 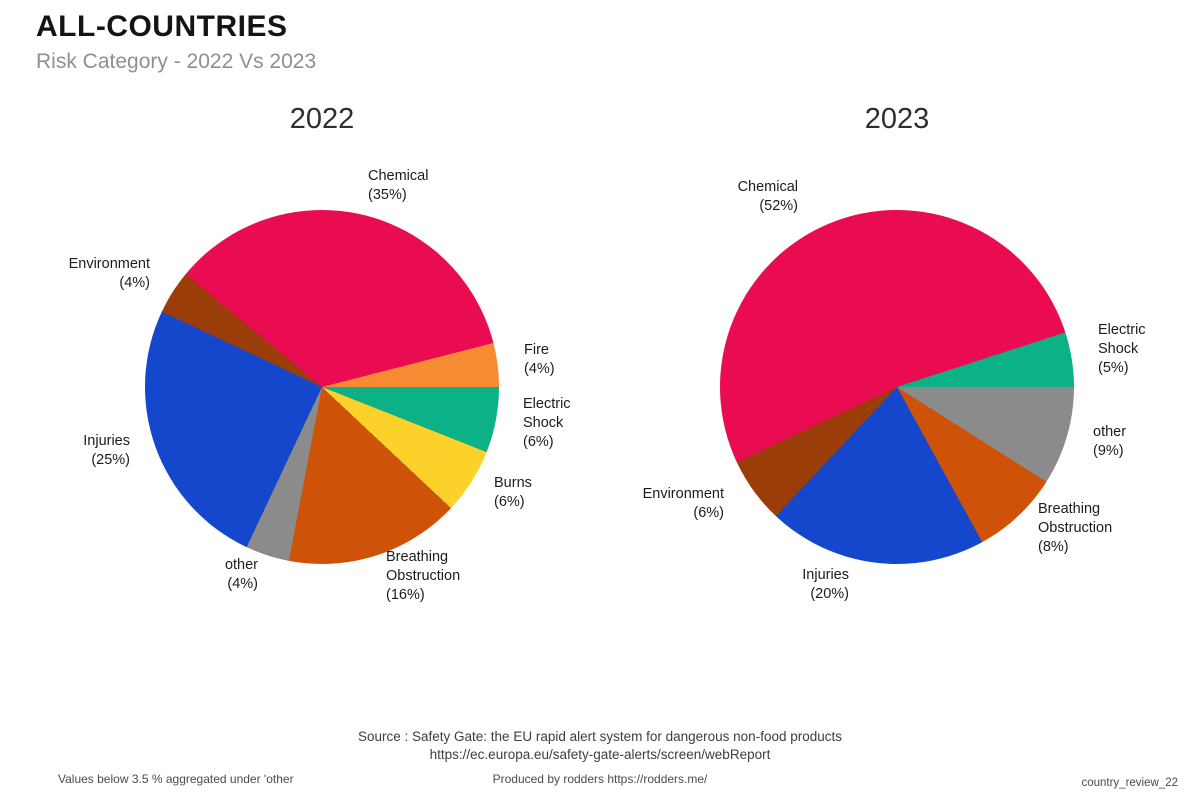 I want to click on chart-title-2023: 2023, so click(x=897, y=119).